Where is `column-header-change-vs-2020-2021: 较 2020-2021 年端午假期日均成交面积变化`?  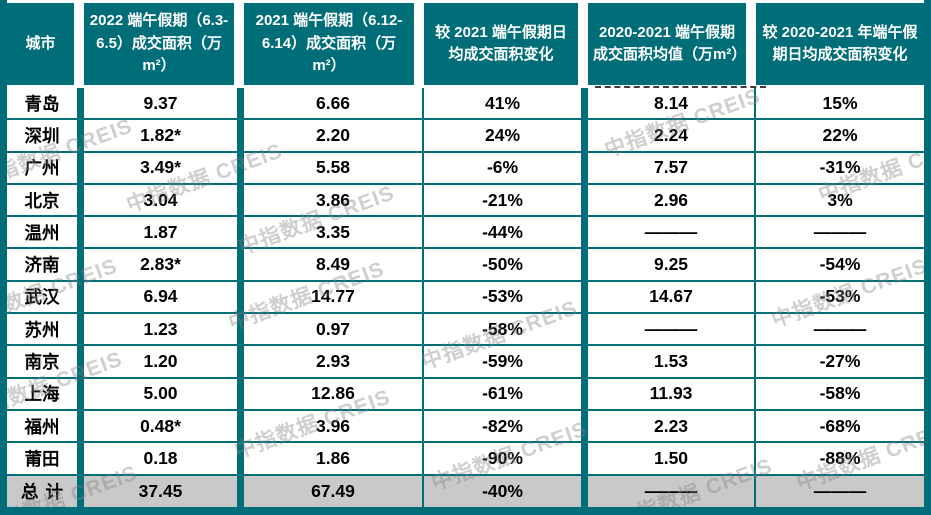
column-header-change-vs-2020-2021: 较 2020-2021 年端午假期日均成交面积变化 is located at coordinates (840, 44).